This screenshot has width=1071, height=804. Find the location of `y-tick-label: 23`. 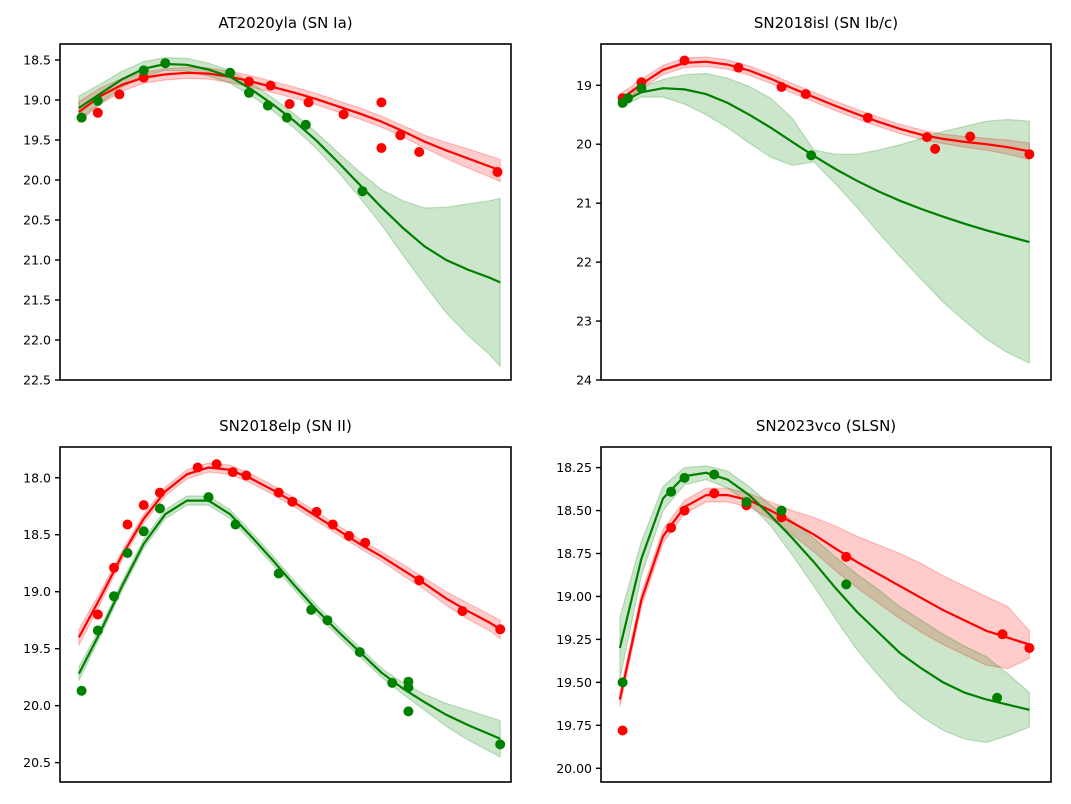

y-tick-label: 23 is located at coordinates (584, 321).